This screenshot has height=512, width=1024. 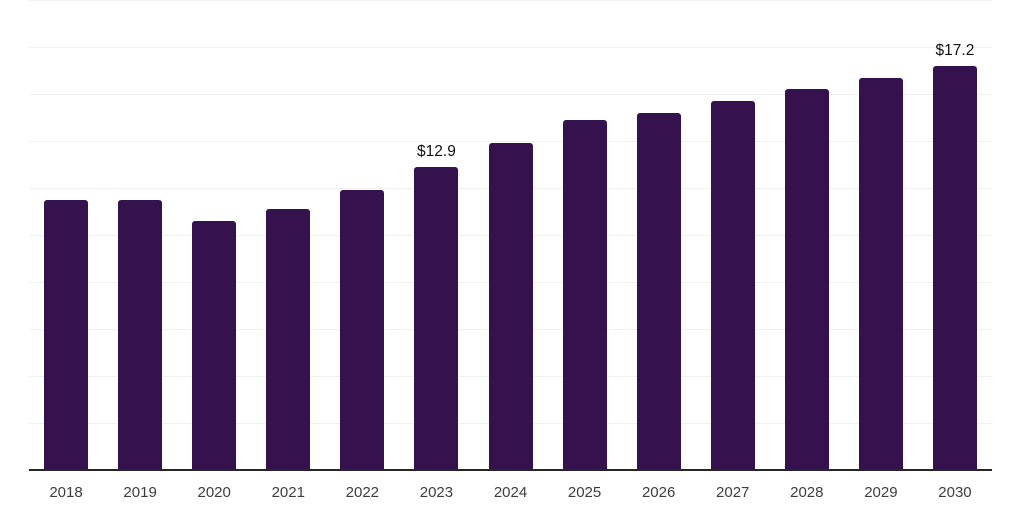 What do you see at coordinates (140, 334) in the screenshot?
I see `bar-2019` at bounding box center [140, 334].